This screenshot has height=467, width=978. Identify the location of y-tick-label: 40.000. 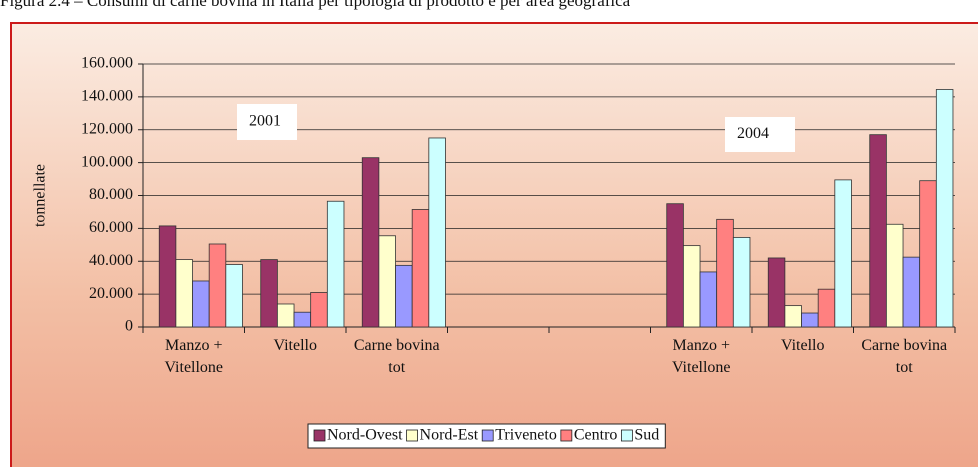
(111, 260).